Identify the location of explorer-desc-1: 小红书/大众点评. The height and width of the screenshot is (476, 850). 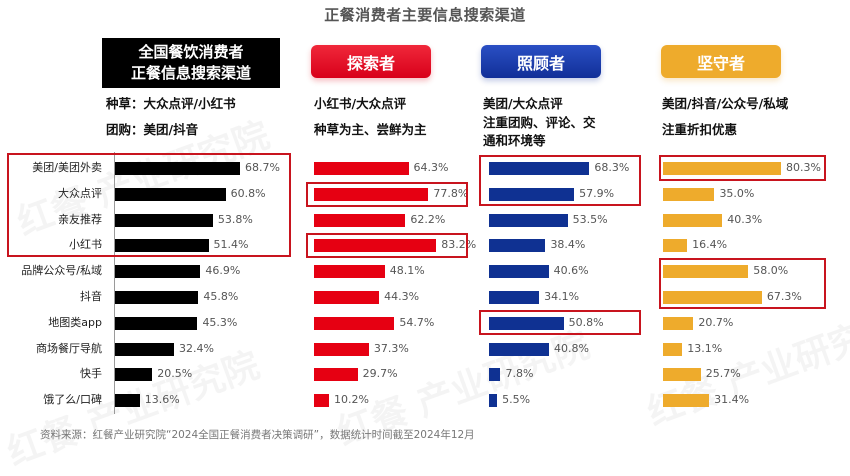
(360, 103).